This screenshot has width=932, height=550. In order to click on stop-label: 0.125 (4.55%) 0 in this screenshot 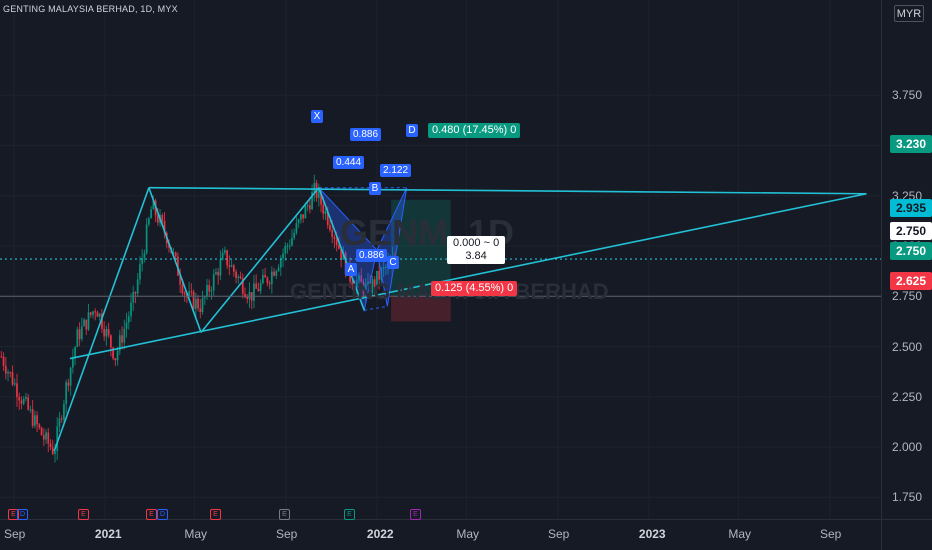, I will do `click(474, 288)`.